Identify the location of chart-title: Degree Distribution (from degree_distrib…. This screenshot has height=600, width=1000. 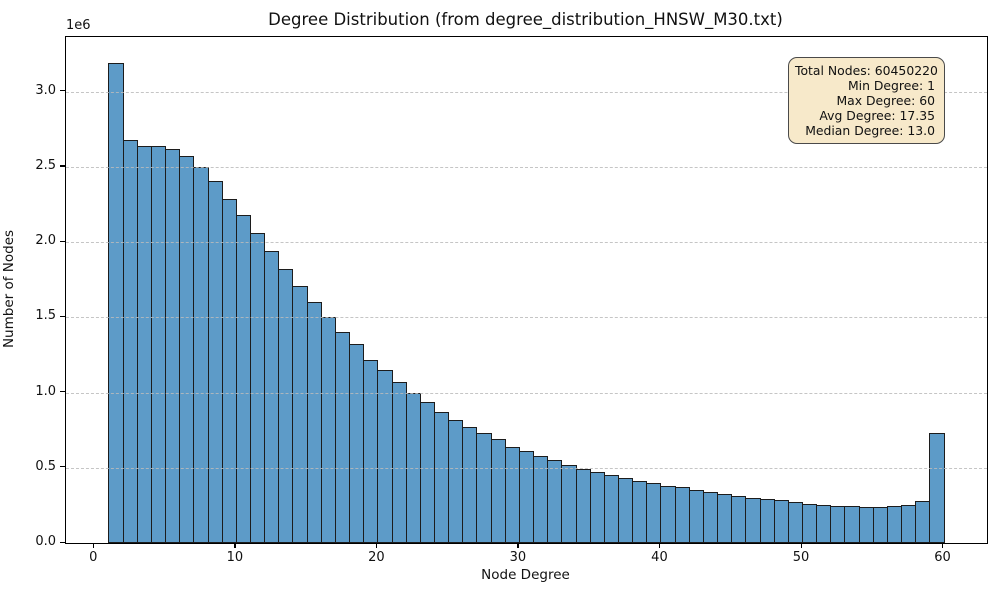
(525, 19).